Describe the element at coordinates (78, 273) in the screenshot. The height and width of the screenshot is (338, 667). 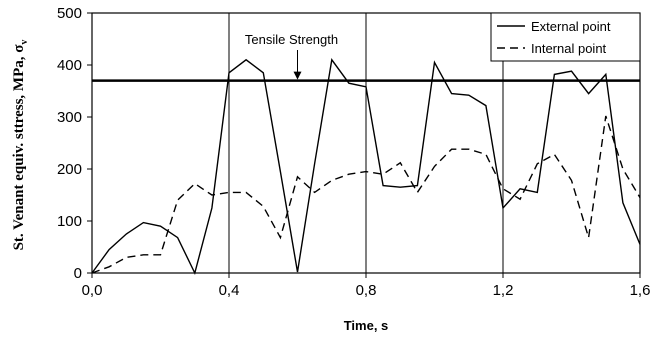
I see `y-tick-label: 0` at that location.